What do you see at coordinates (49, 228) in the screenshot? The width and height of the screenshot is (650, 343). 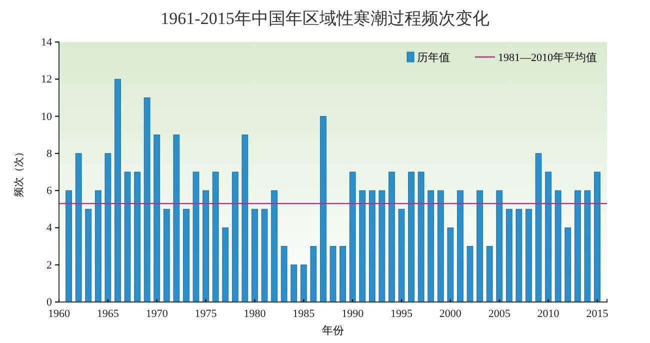 I see `y-tick-label: 4` at bounding box center [49, 228].